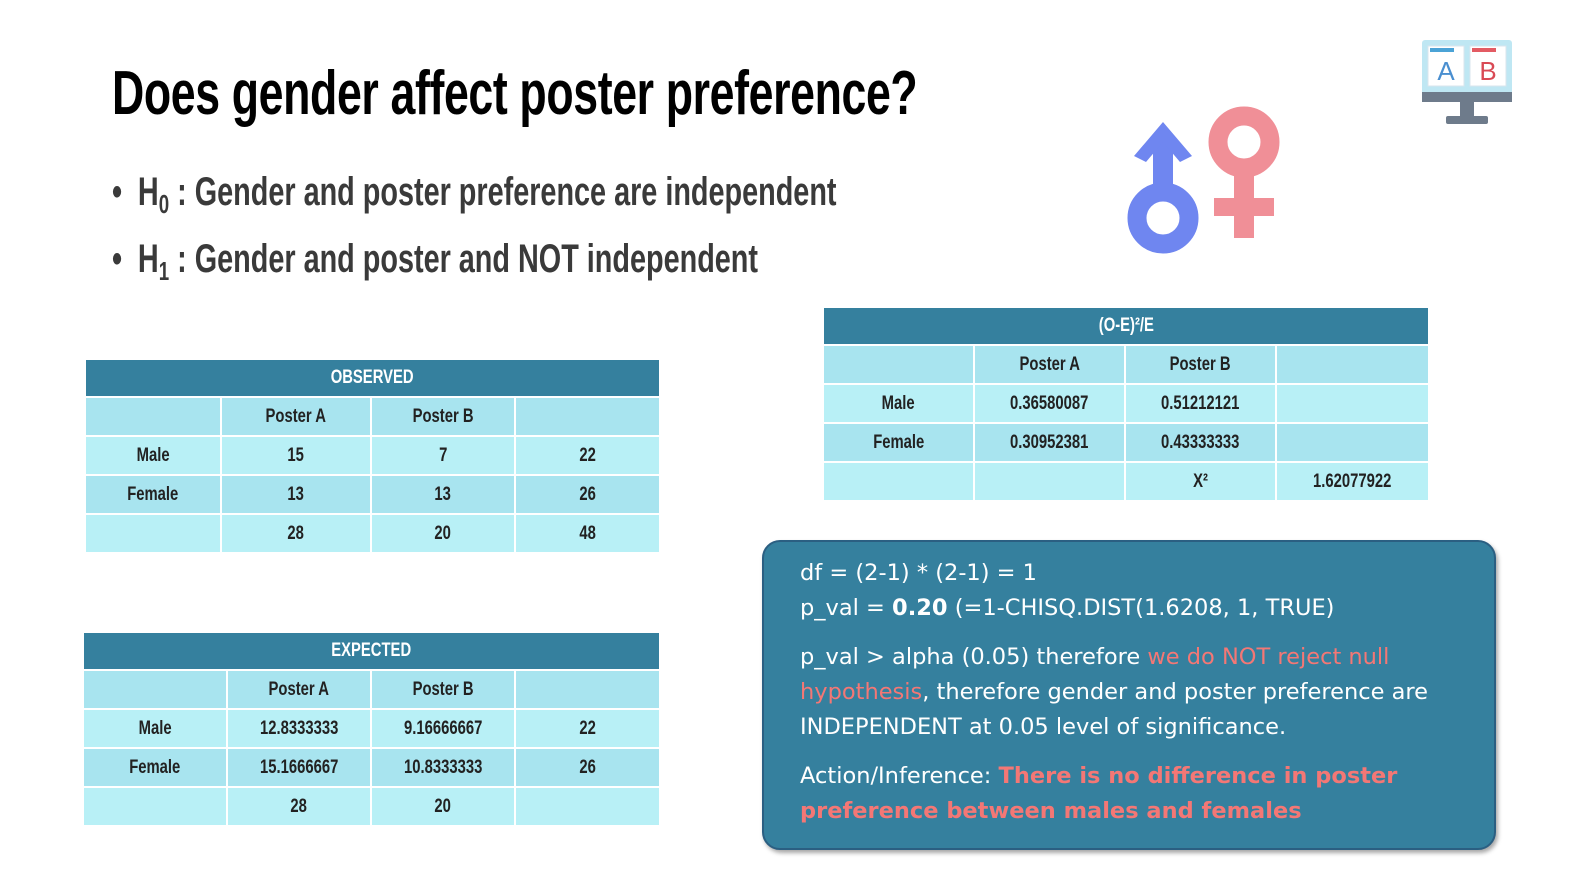 The height and width of the screenshot is (886, 1580). Describe the element at coordinates (443, 455) in the screenshot. I see `table-cell: 7` at that location.